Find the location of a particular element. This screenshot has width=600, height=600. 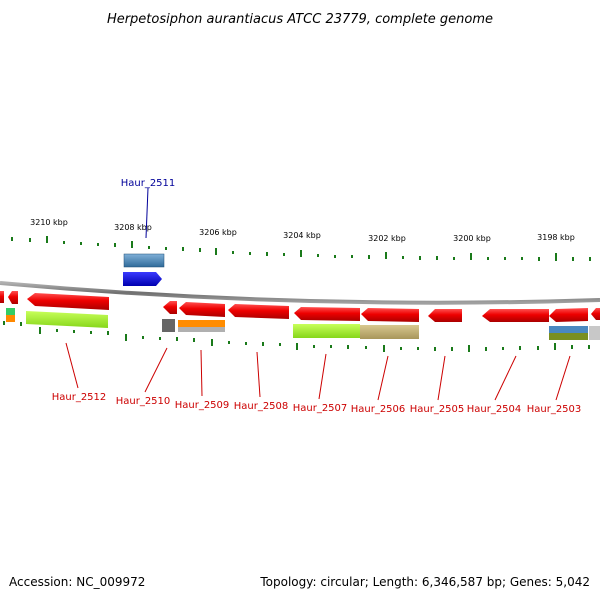

gene-label: Haur_2511 is located at coordinates (148, 183).